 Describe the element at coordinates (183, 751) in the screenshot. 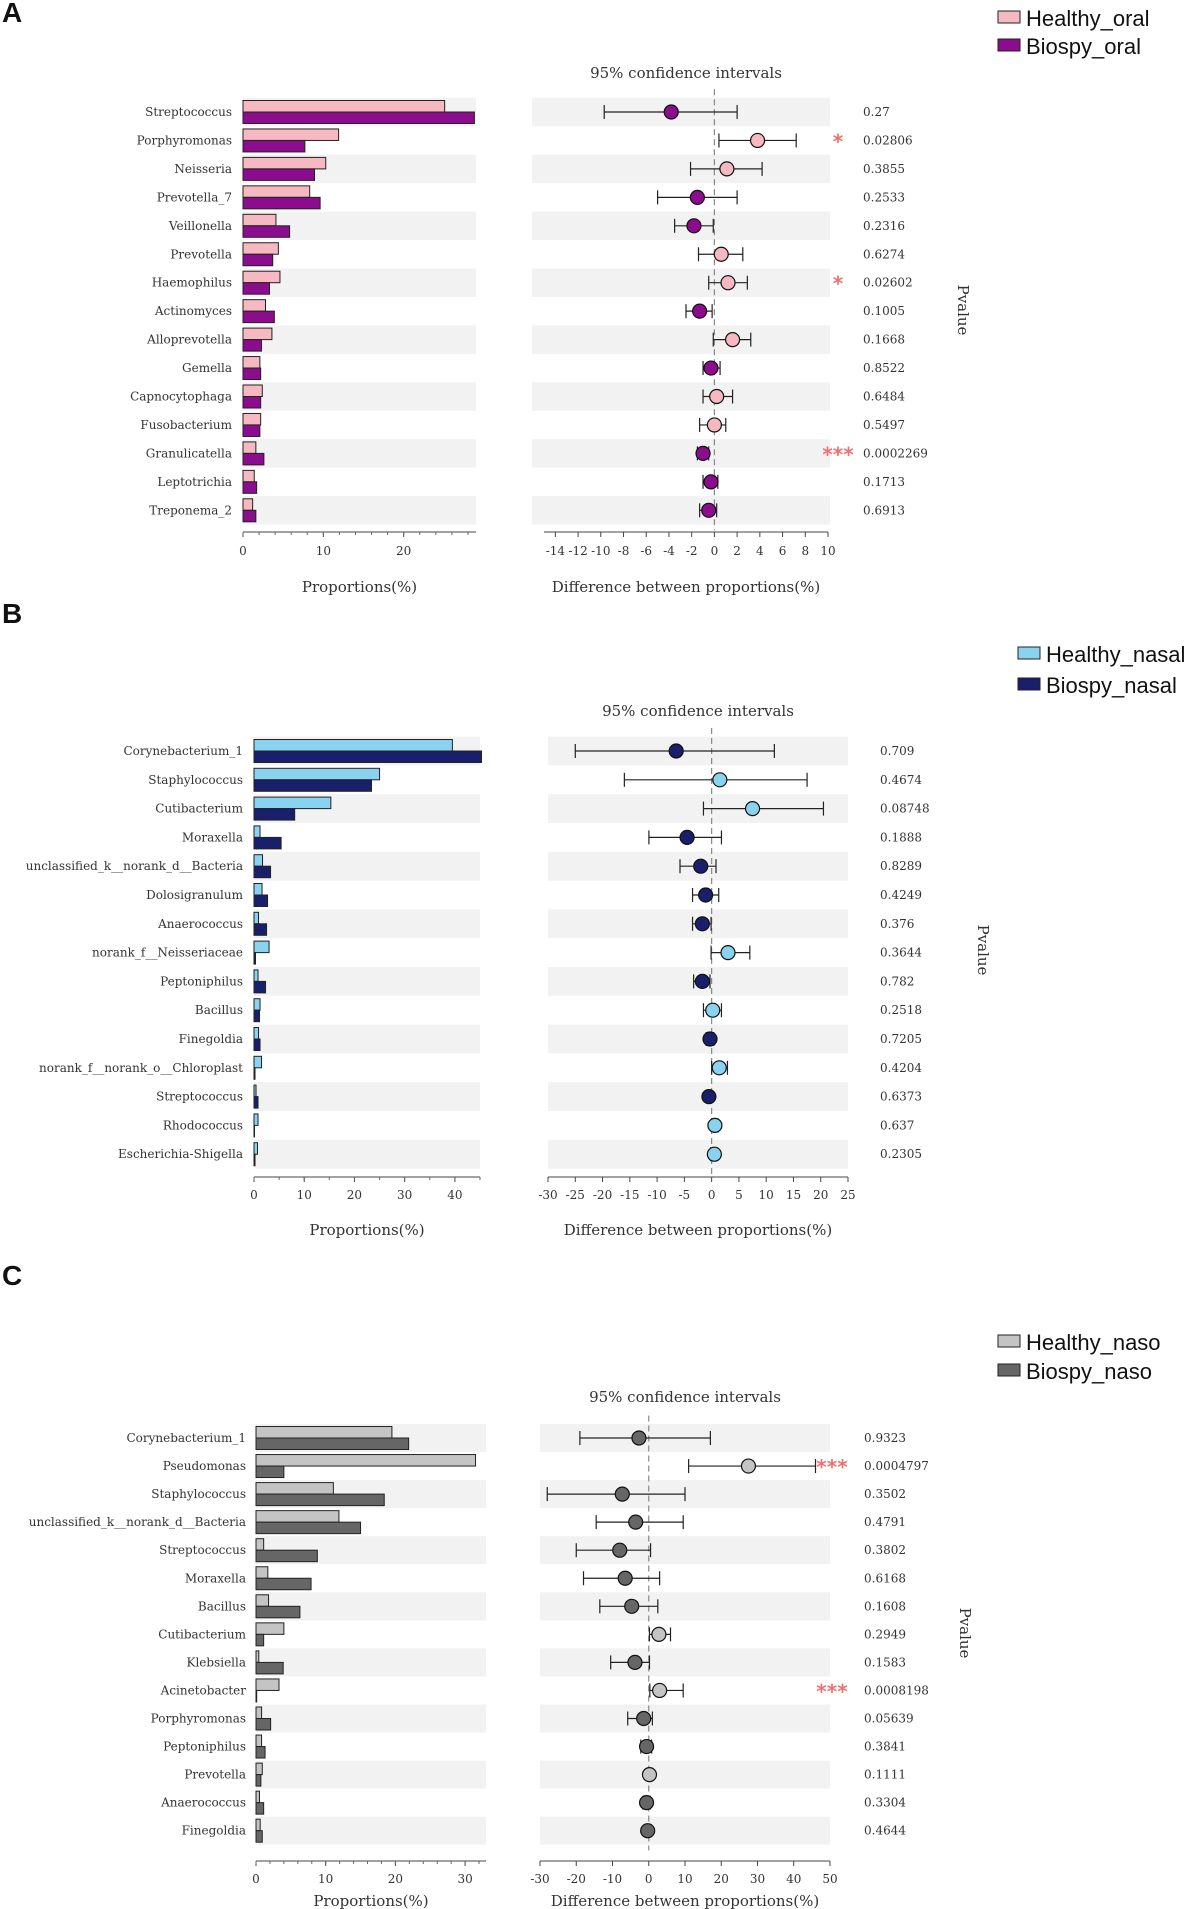

I see `category-label: Corynebacterium_1` at that location.